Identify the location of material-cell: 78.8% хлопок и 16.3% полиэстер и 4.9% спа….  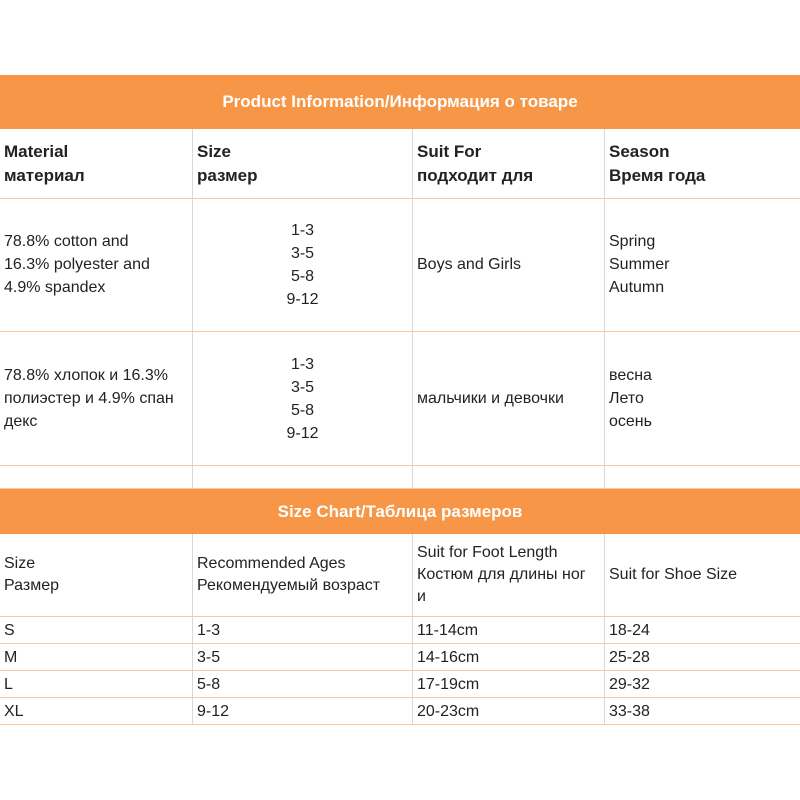
(96, 398).